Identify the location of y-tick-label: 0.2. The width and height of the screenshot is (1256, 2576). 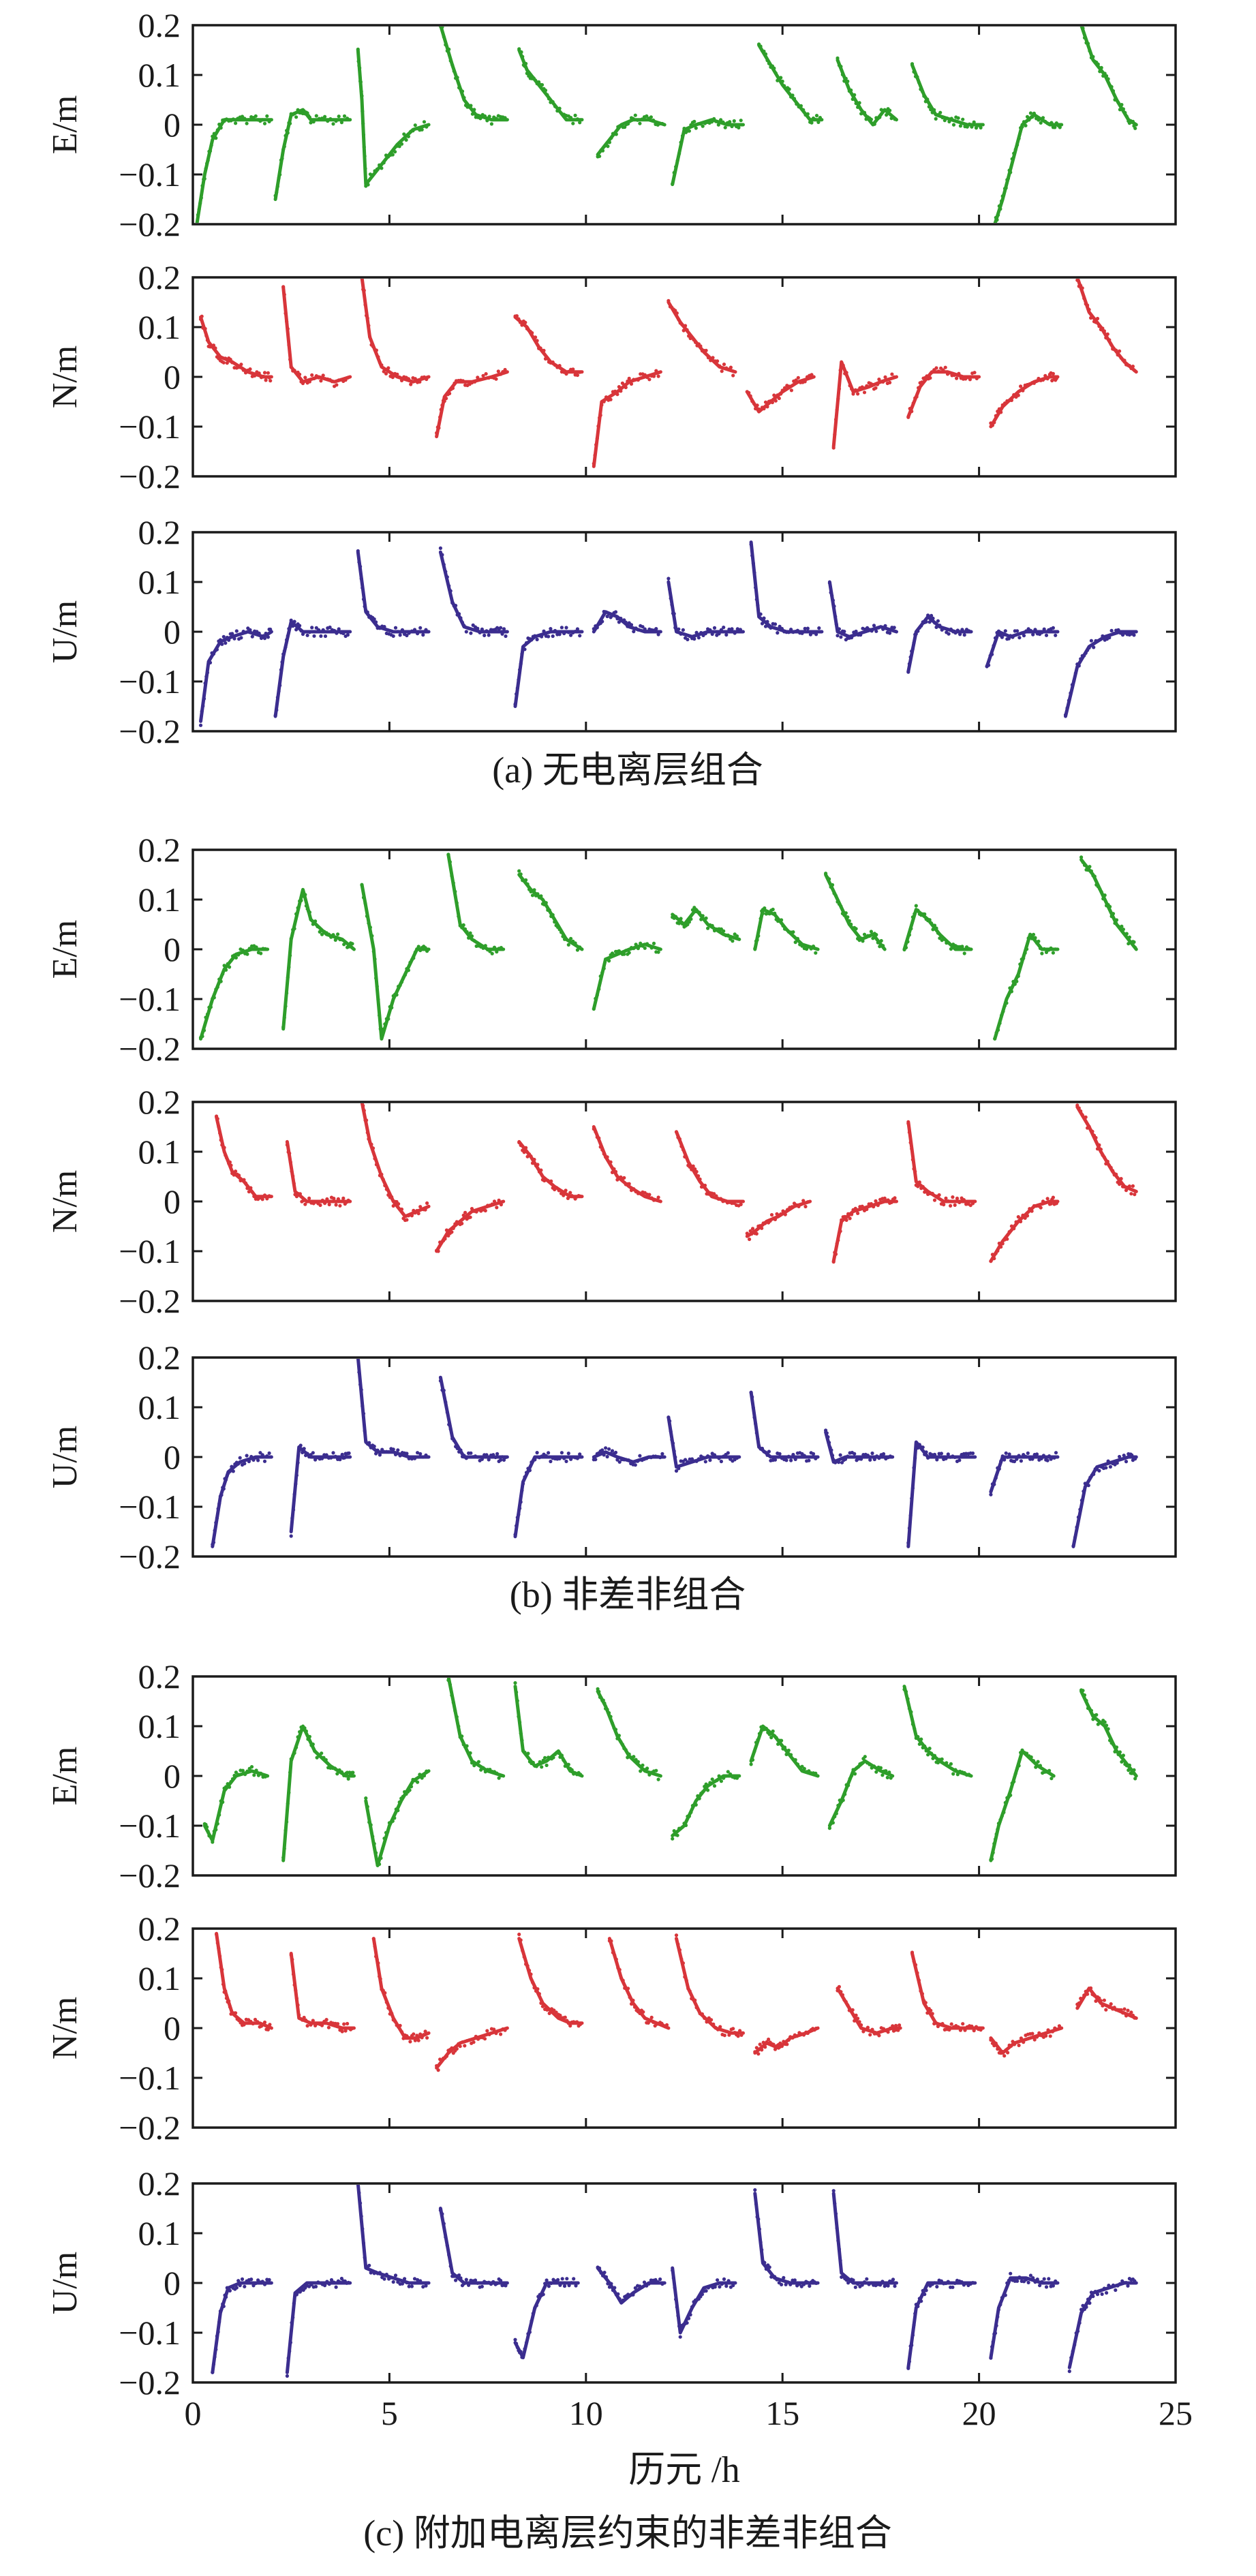
(160, 2183).